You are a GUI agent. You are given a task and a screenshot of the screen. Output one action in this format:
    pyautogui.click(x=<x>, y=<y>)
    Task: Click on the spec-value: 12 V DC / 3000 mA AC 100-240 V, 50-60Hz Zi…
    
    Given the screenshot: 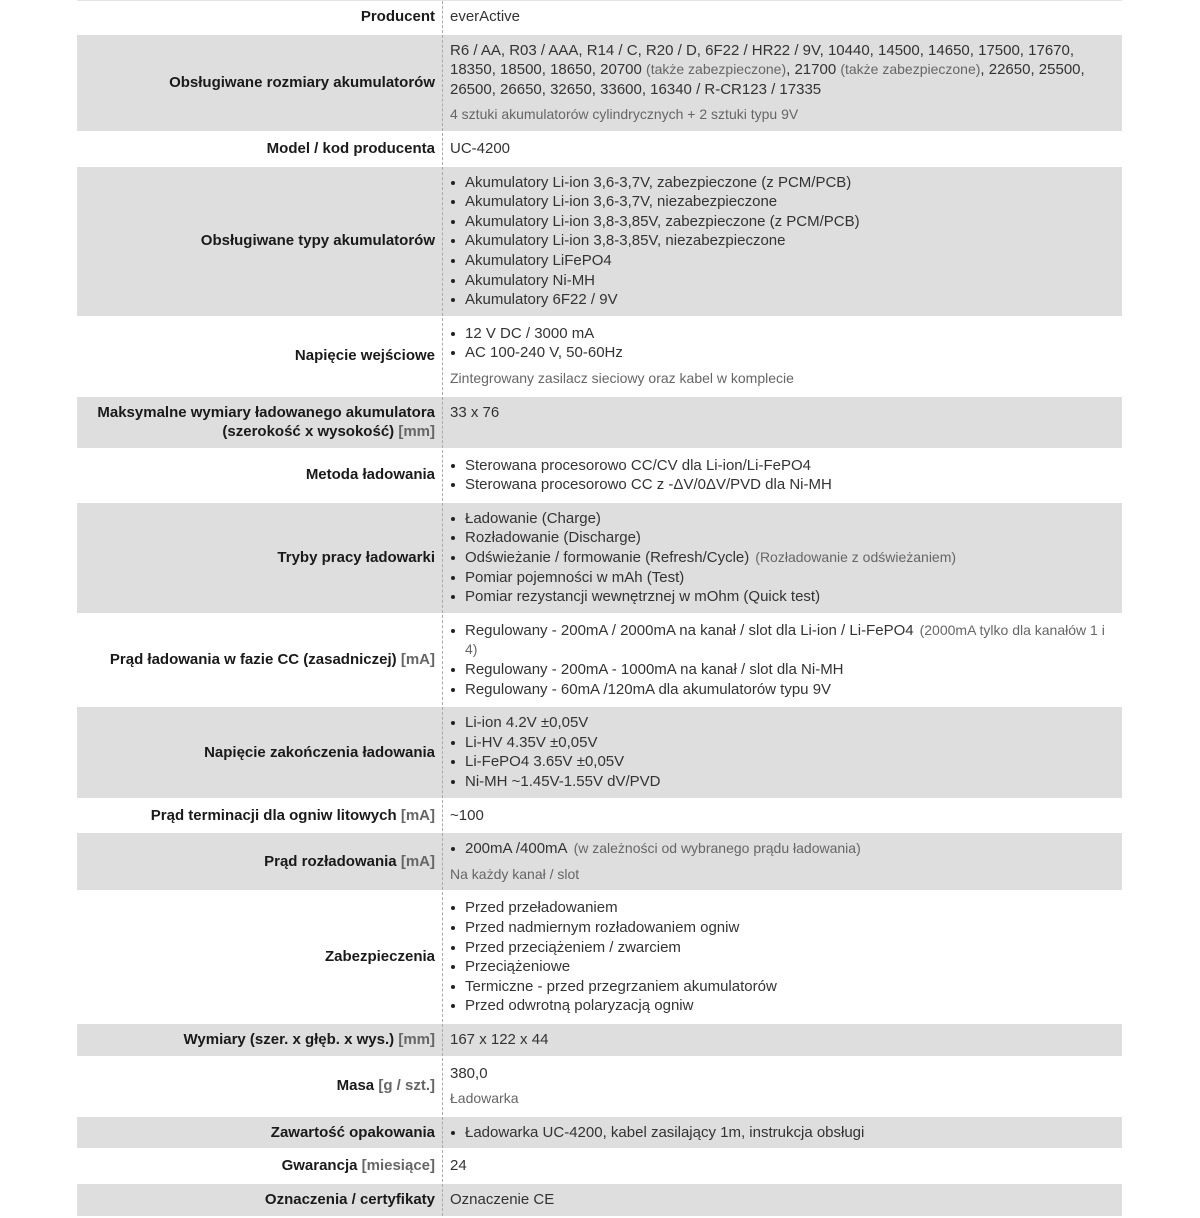 What is the action you would take?
    pyautogui.click(x=782, y=356)
    